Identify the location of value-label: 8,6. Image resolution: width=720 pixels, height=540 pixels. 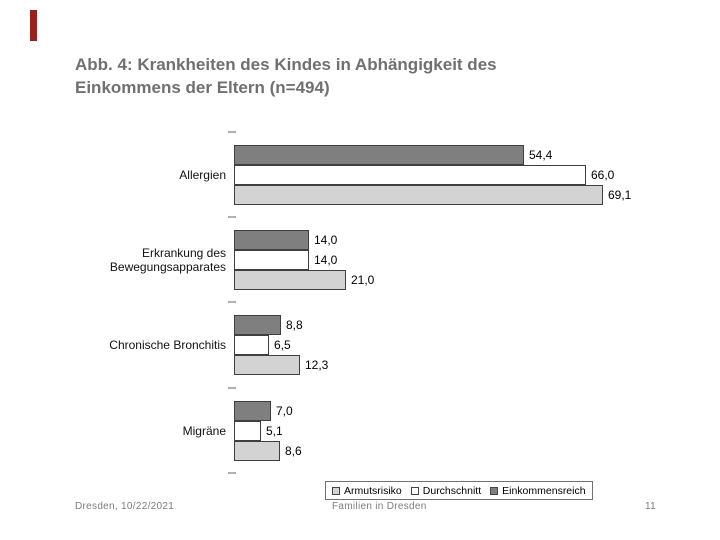
(293, 451).